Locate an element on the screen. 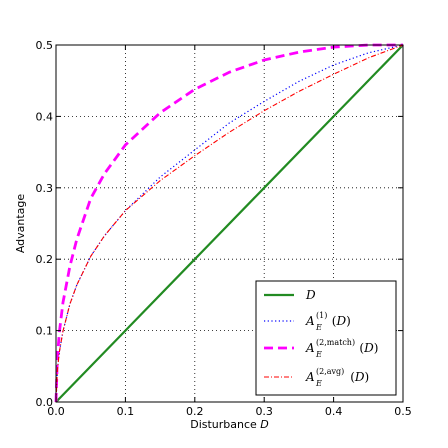 The height and width of the screenshot is (448, 448). legend-entry-1: A is located at coordinates (310, 321).